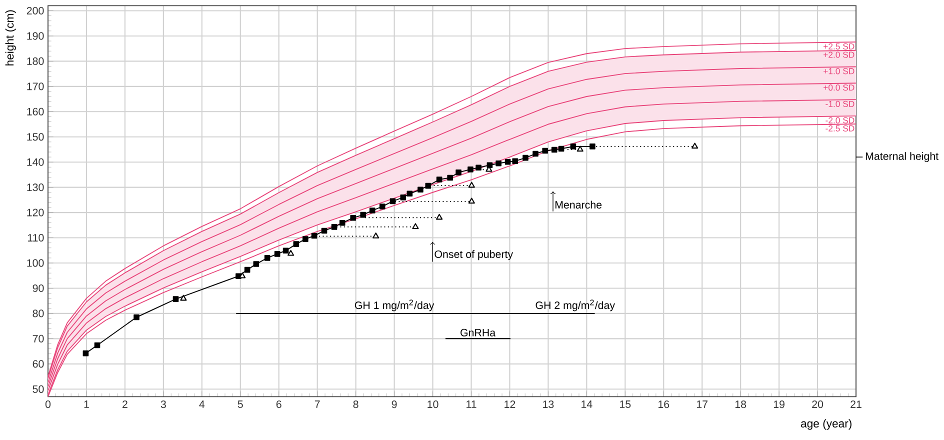 Image resolution: width=944 pixels, height=440 pixels. What do you see at coordinates (10, 38) in the screenshot?
I see `y-axis-title: height (cm)` at bounding box center [10, 38].